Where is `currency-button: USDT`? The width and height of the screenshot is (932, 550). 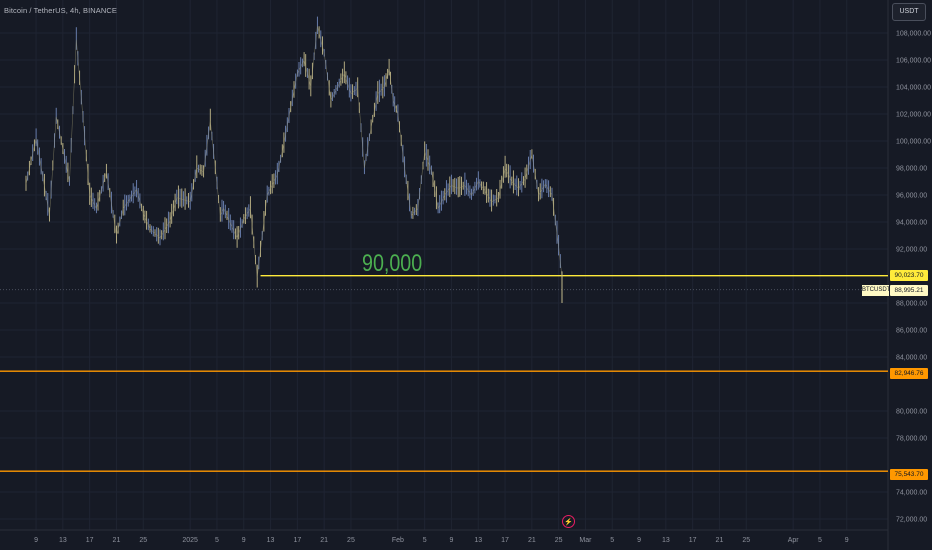 currency-button: USDT is located at coordinates (909, 12).